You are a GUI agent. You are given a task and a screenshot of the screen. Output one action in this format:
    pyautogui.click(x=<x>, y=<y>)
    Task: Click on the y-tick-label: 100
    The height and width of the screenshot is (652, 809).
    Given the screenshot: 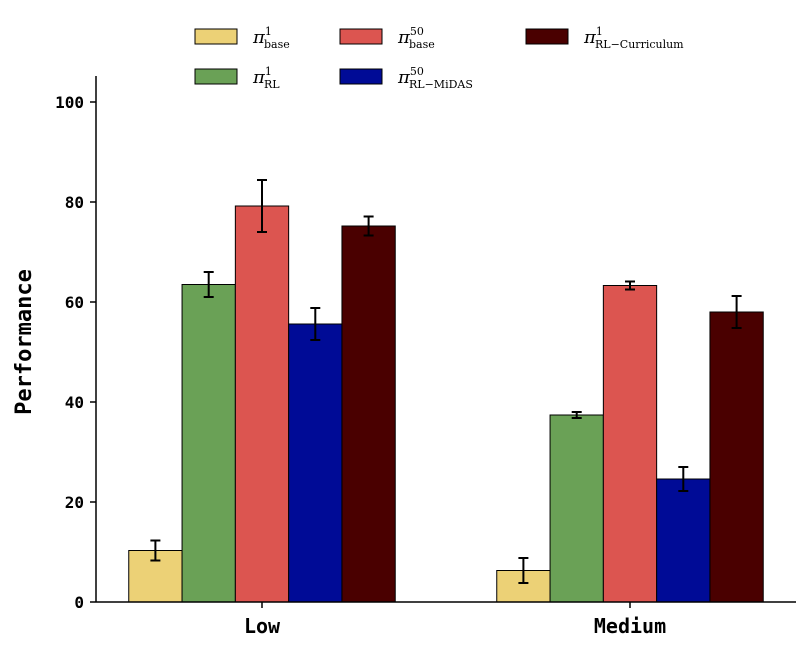 What is the action you would take?
    pyautogui.click(x=69, y=102)
    